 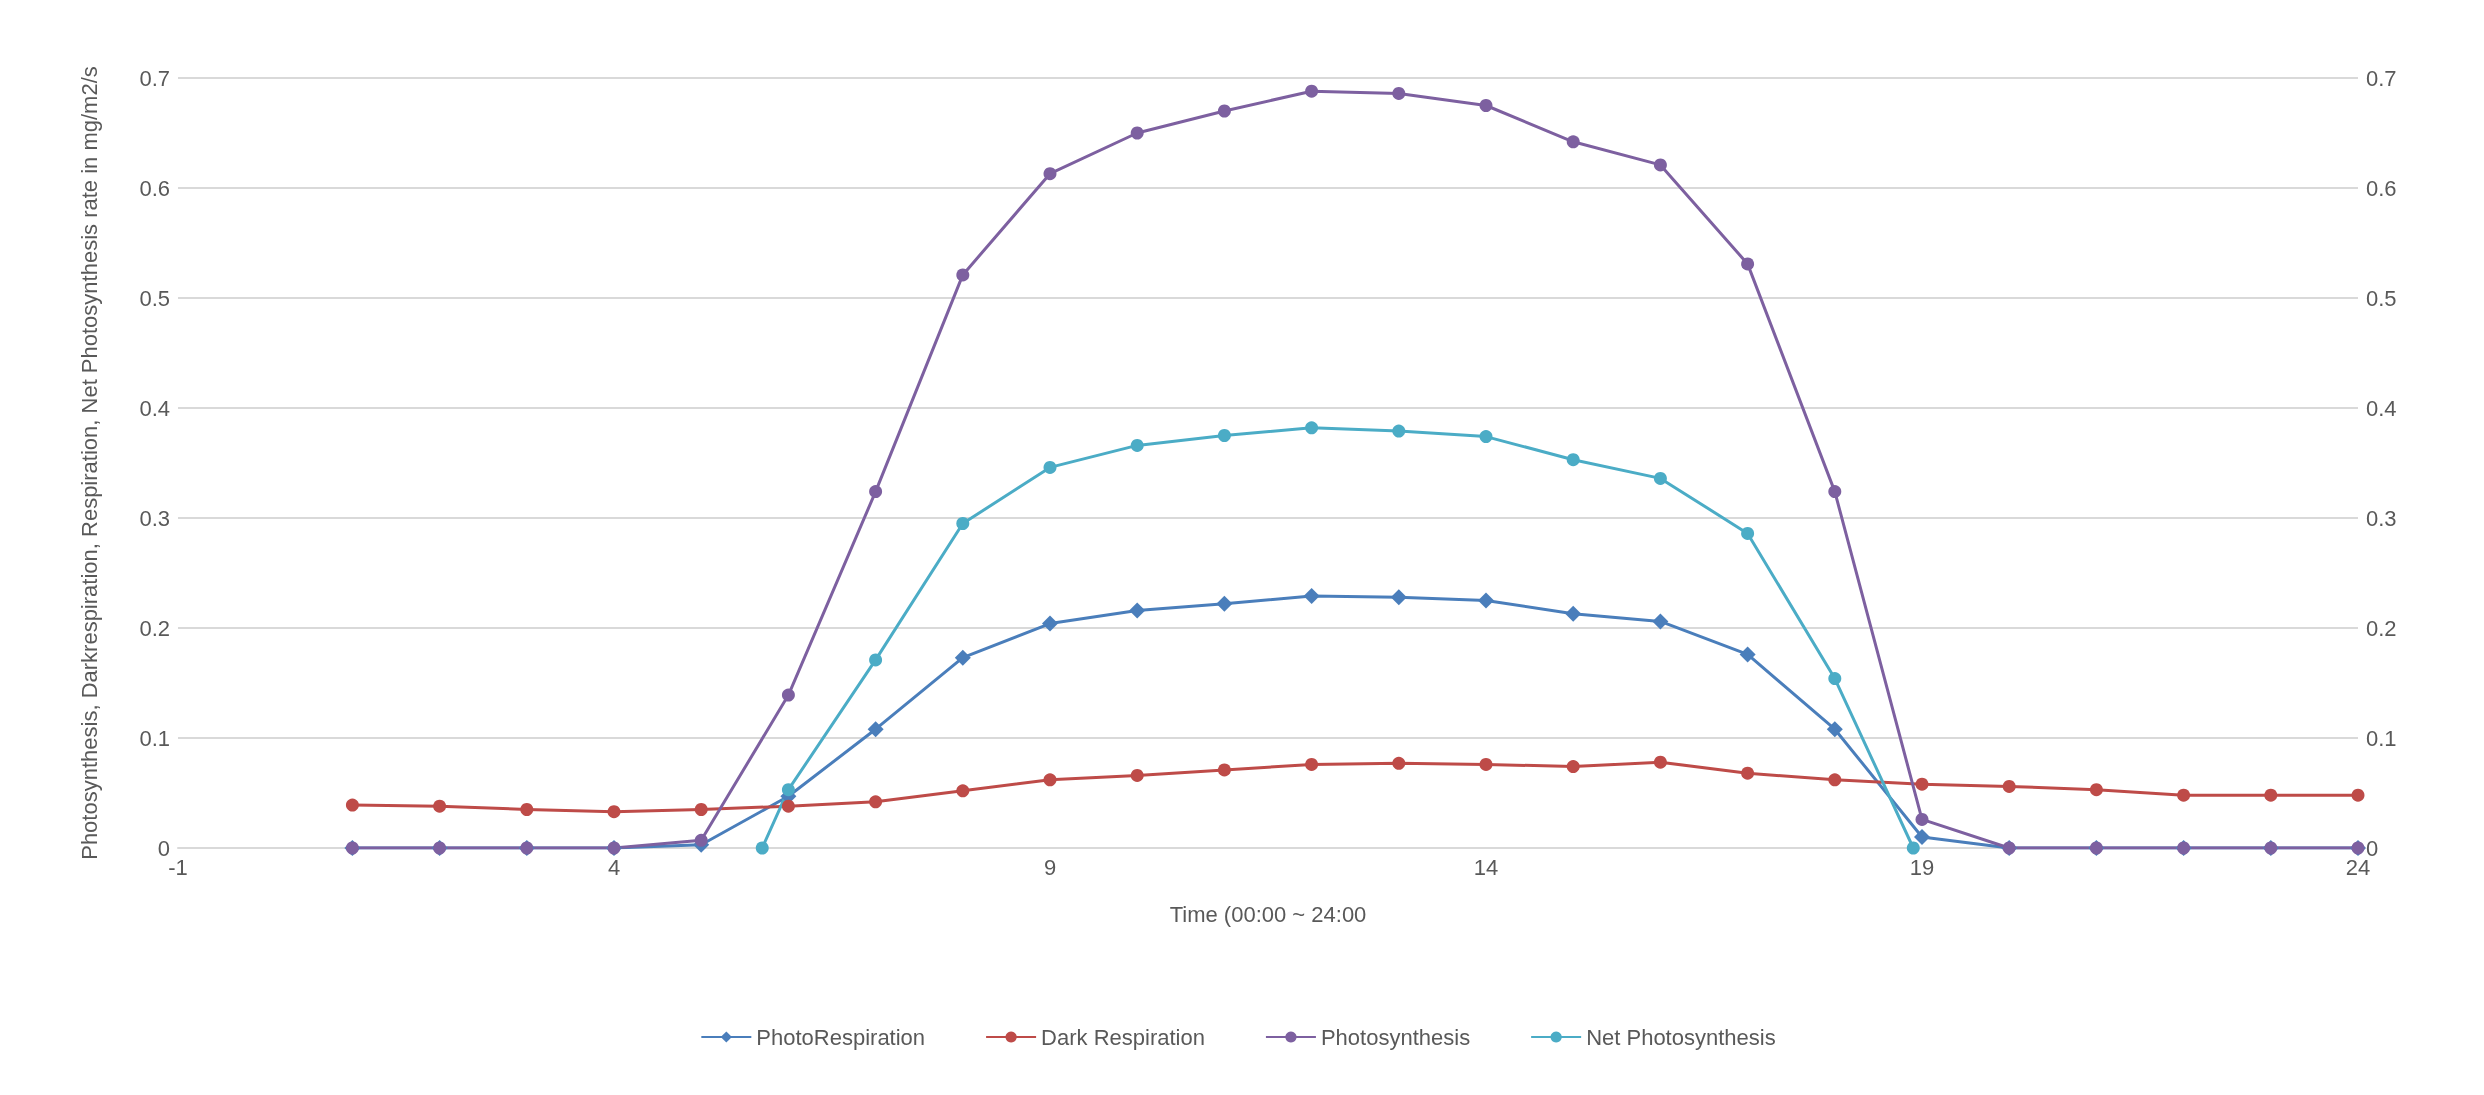 I want to click on y2-tick-label: 0.7, so click(x=2381, y=78).